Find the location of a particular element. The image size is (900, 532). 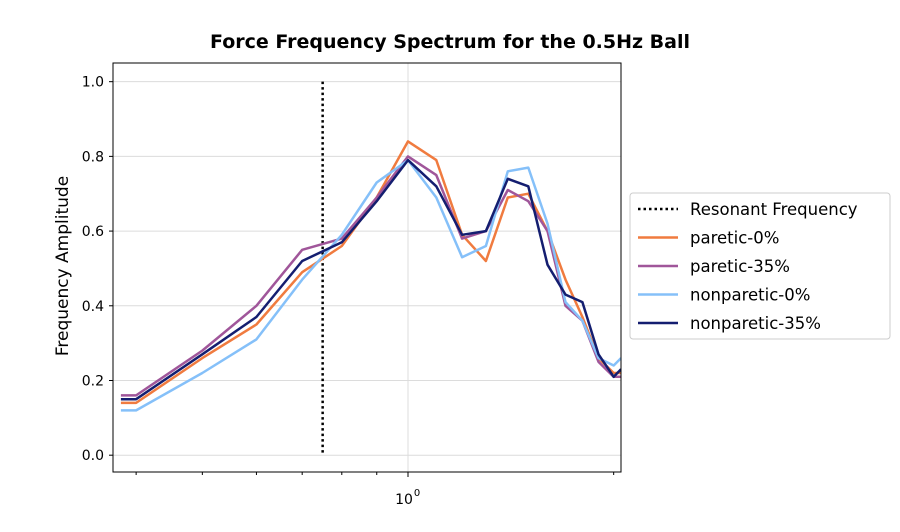

legend-box is located at coordinates (760, 266).